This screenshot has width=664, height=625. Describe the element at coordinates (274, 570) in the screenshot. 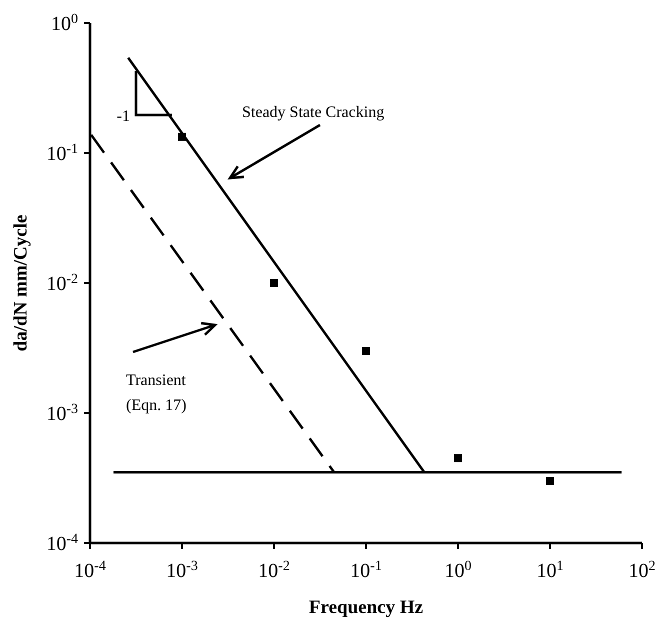

I see `x-tick-label: 10$^{-2}$` at that location.